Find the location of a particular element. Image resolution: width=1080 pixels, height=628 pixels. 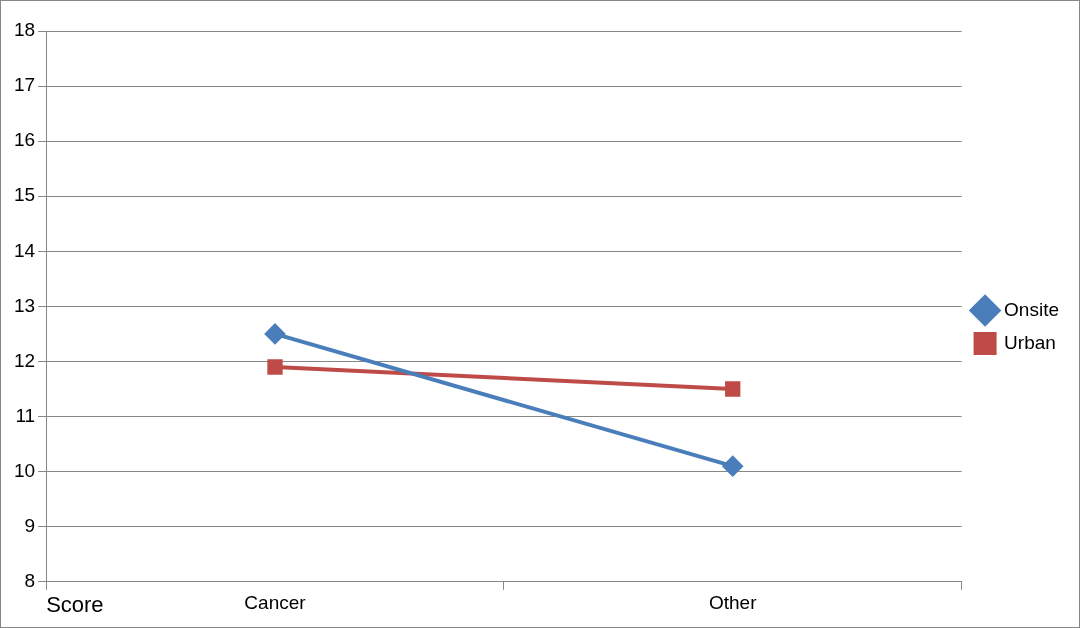

y-tick-label: 15 is located at coordinates (24, 195).